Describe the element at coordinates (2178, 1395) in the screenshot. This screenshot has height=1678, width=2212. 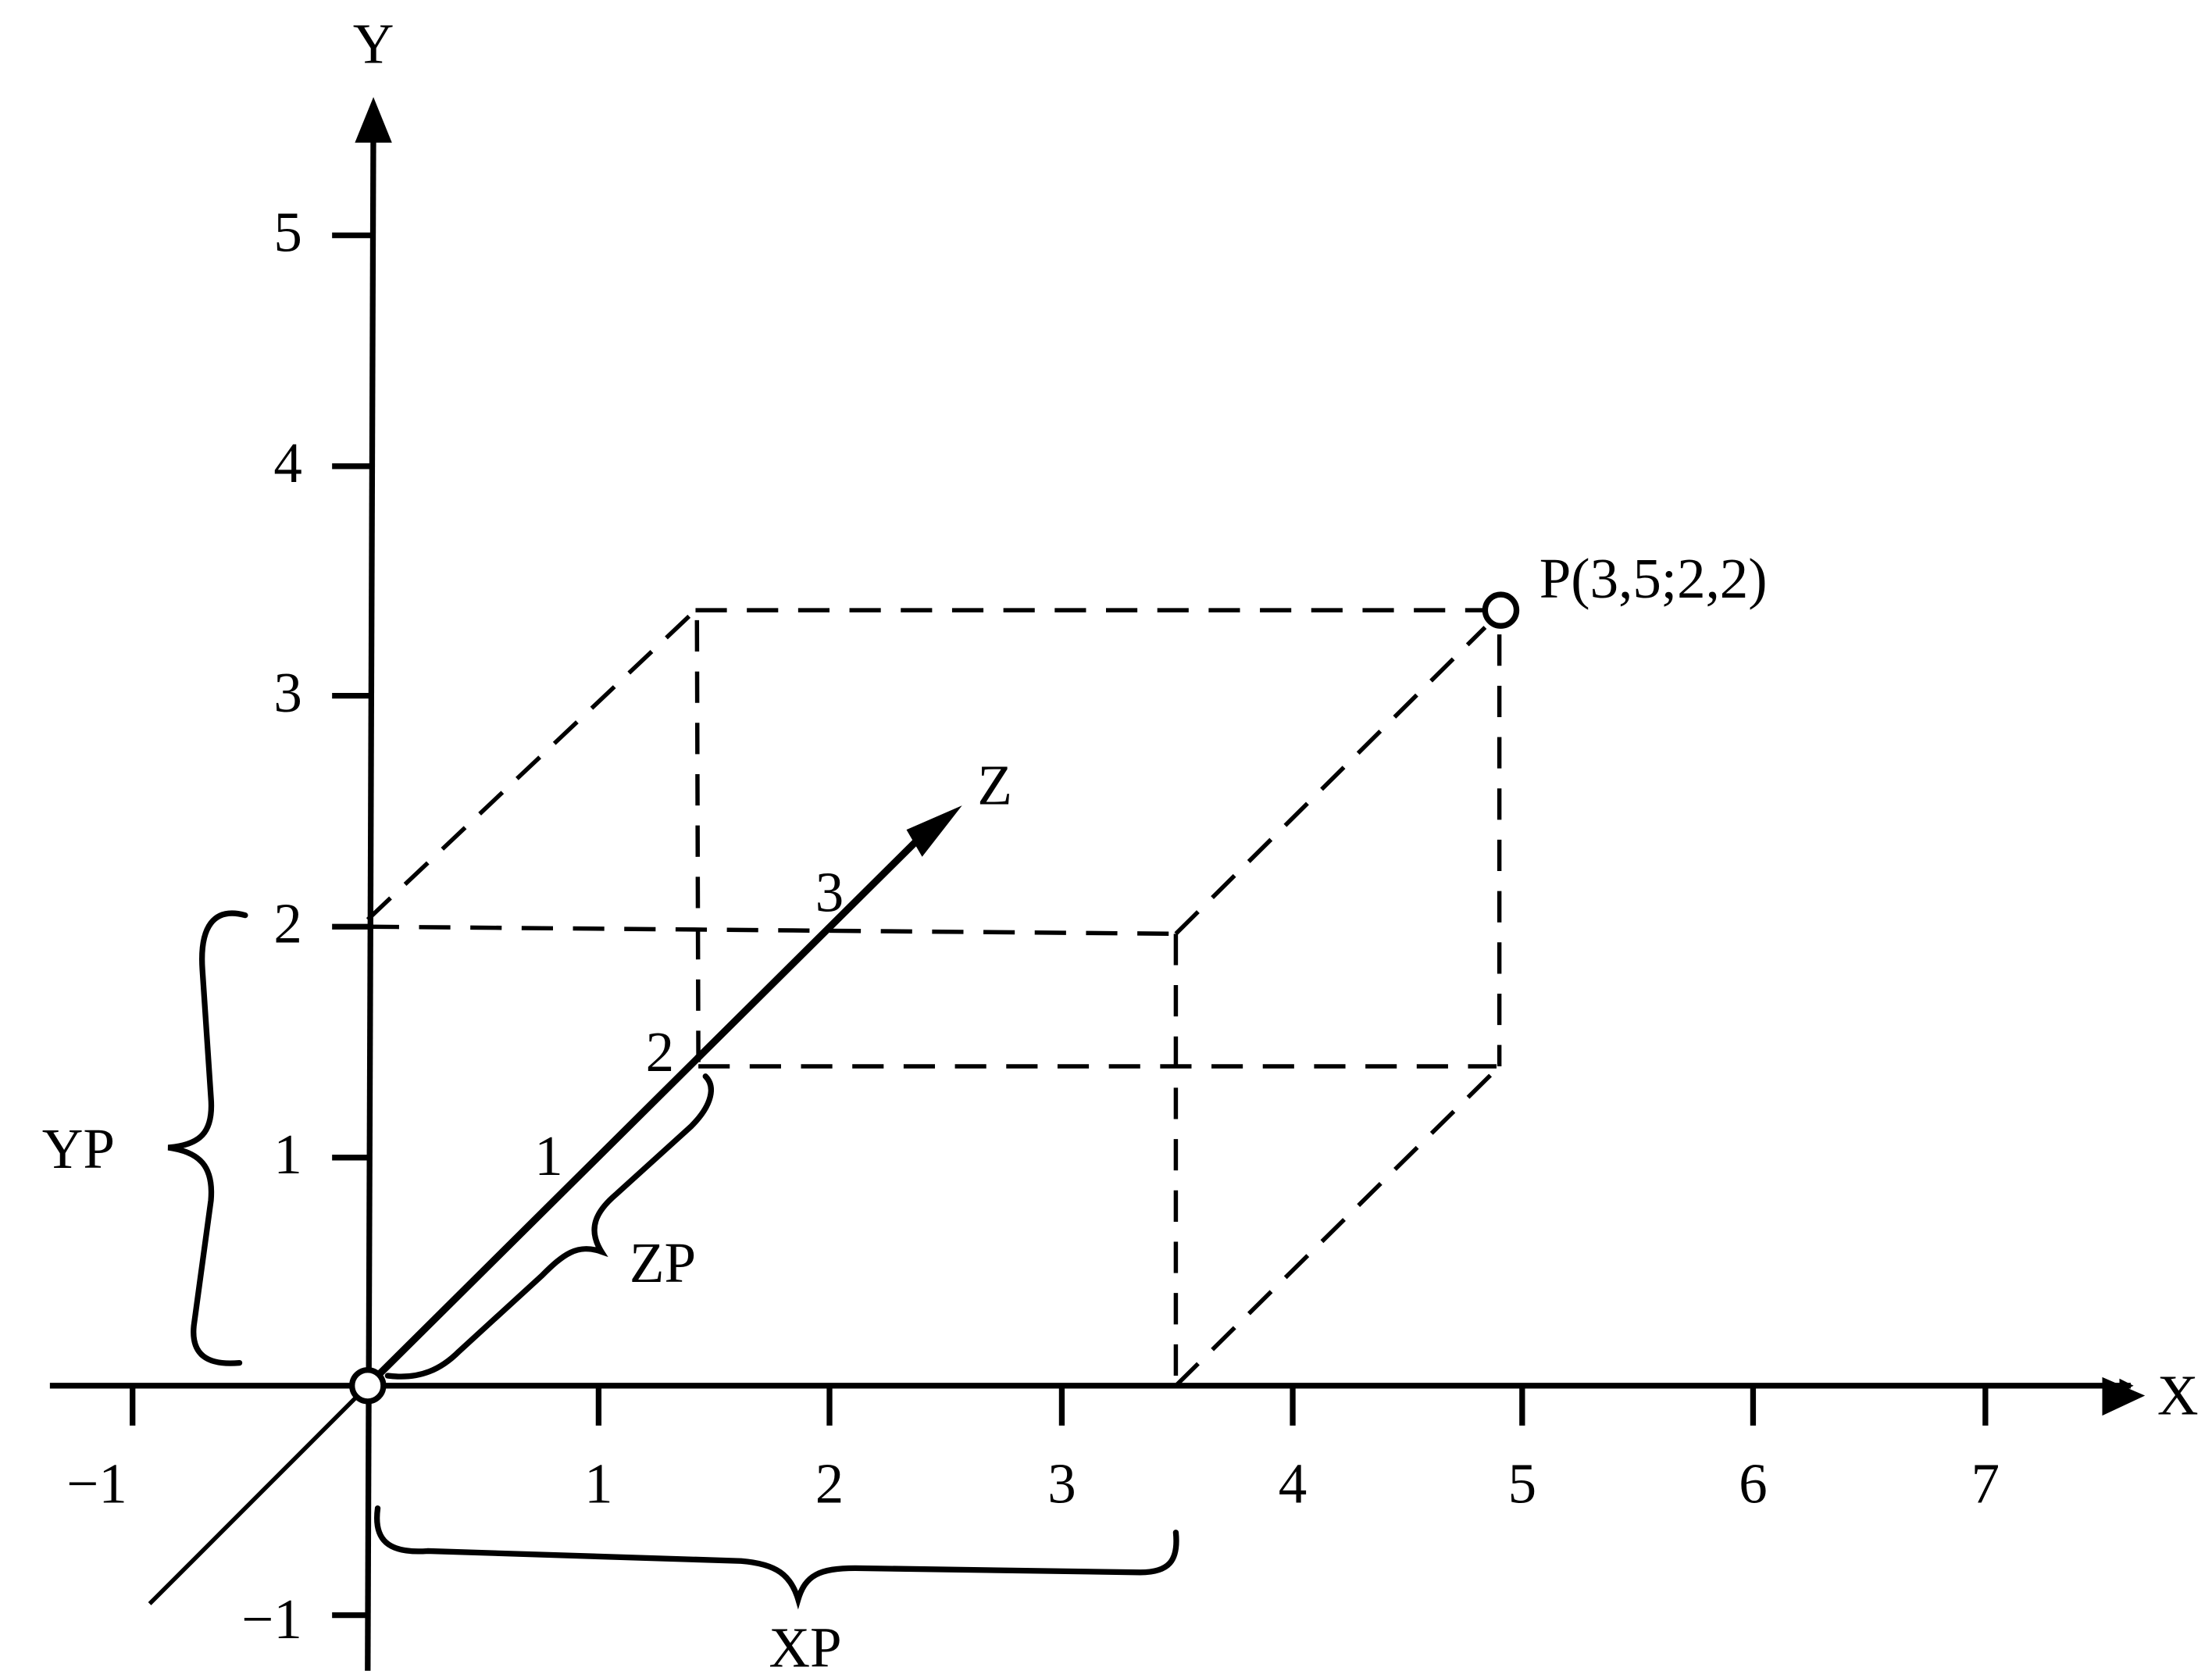
I see `x-axis-label: X` at that location.